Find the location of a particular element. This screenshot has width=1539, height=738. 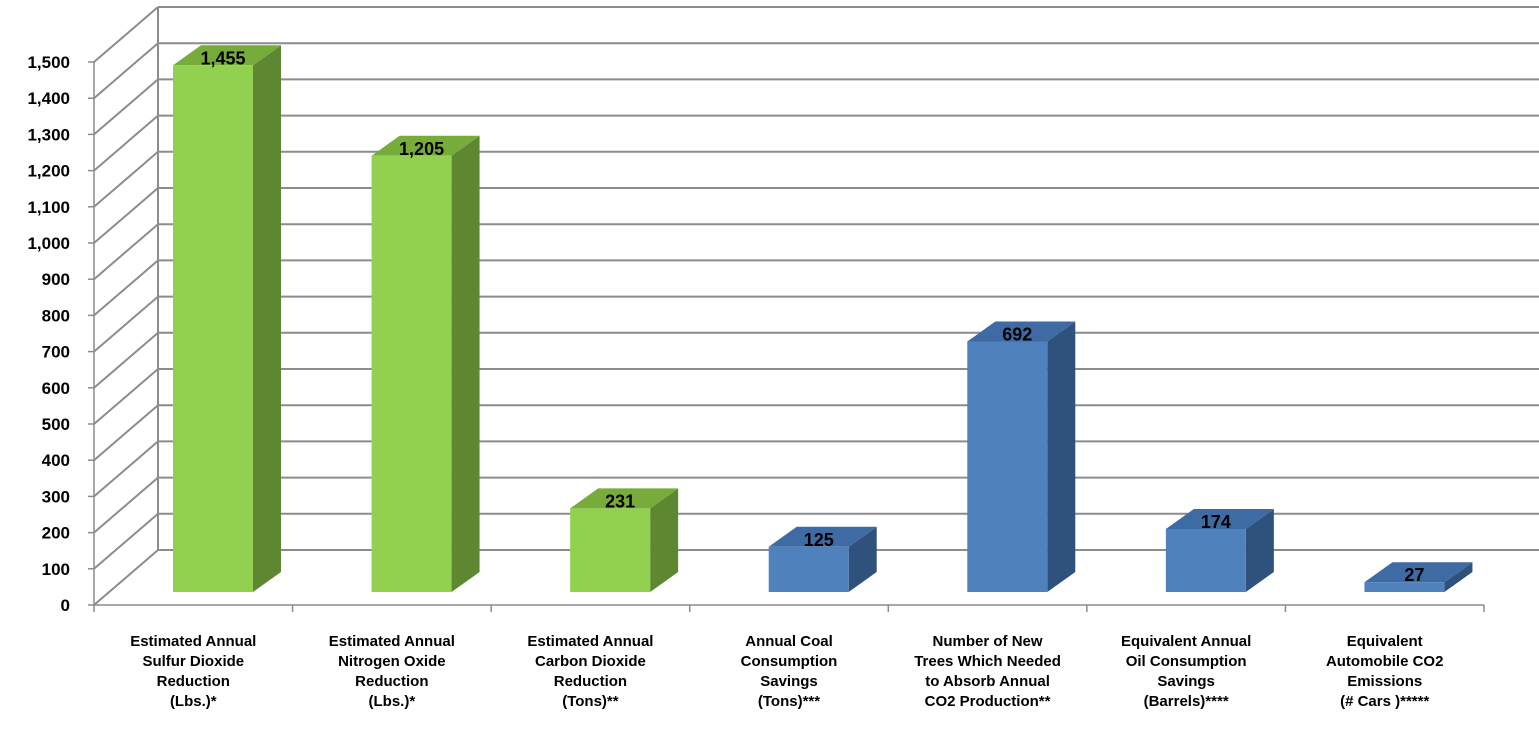

x-tick-label-line: Number of New is located at coordinates (987, 641).